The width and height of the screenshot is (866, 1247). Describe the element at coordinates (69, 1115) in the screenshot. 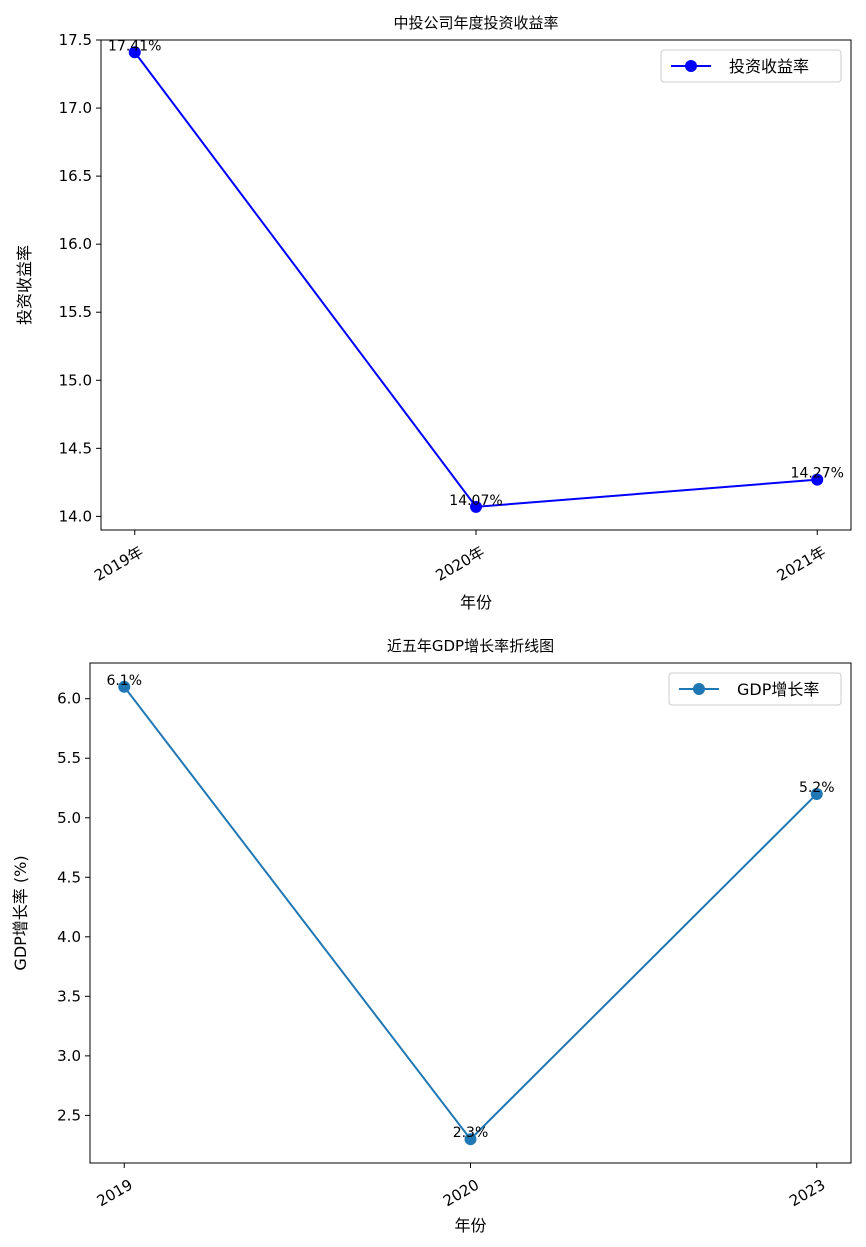

I see `y-tick-label: 2.5` at that location.